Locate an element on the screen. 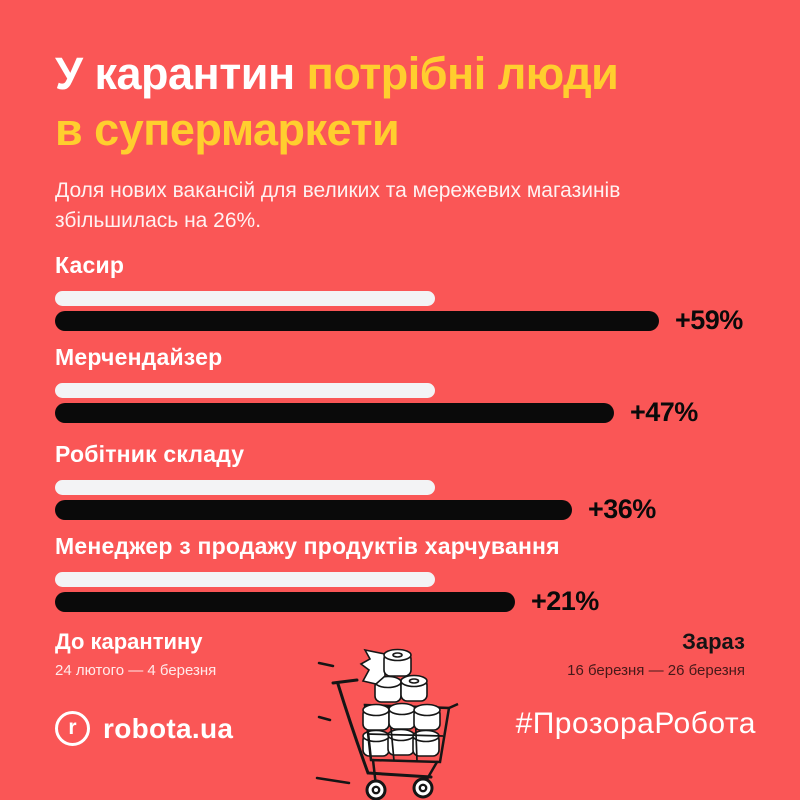 The width and height of the screenshot is (800, 800). legend-before-name: До карантину is located at coordinates (129, 641).